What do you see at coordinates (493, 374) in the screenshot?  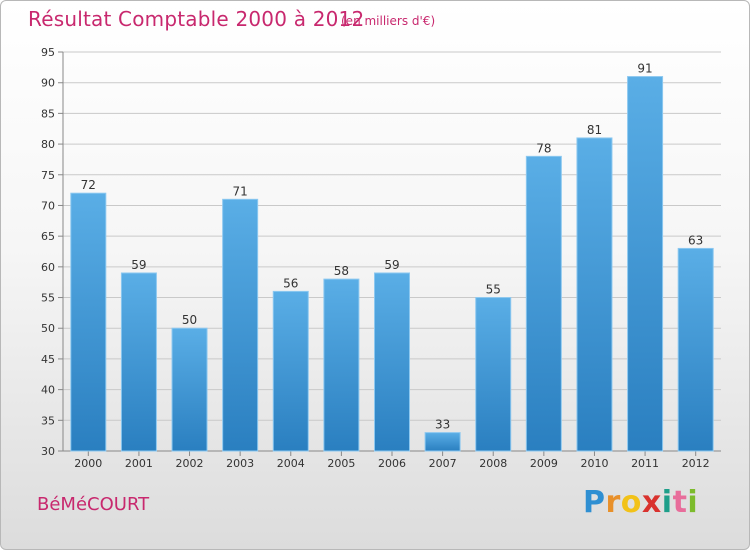 I see `bar-2008` at bounding box center [493, 374].